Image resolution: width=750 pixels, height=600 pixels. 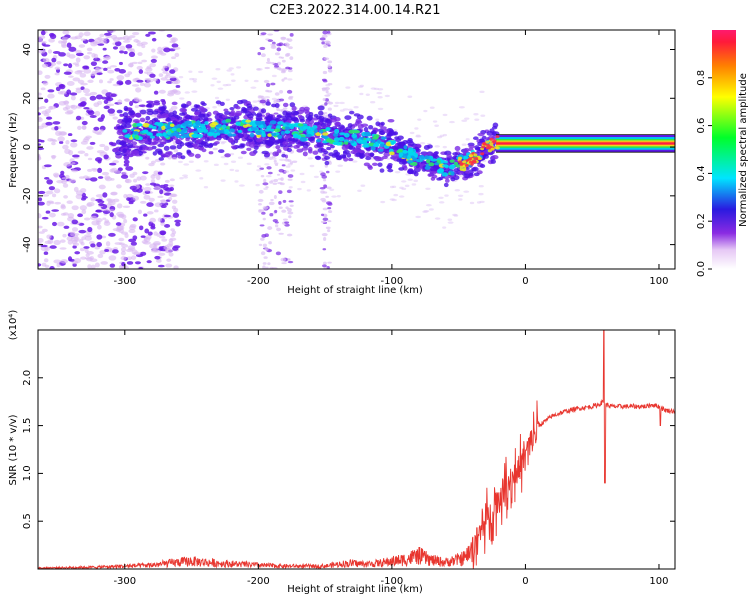 What do you see at coordinates (392, 281) in the screenshot?
I see `x-tick-label: -100` at bounding box center [392, 281].